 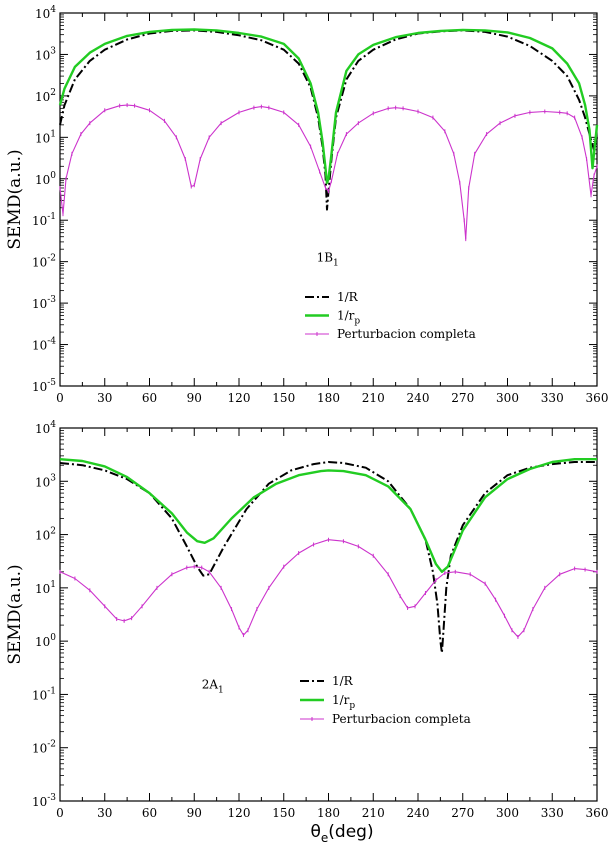 What do you see at coordinates (328, 260) in the screenshot?
I see `state-label: 1B1` at bounding box center [328, 260].